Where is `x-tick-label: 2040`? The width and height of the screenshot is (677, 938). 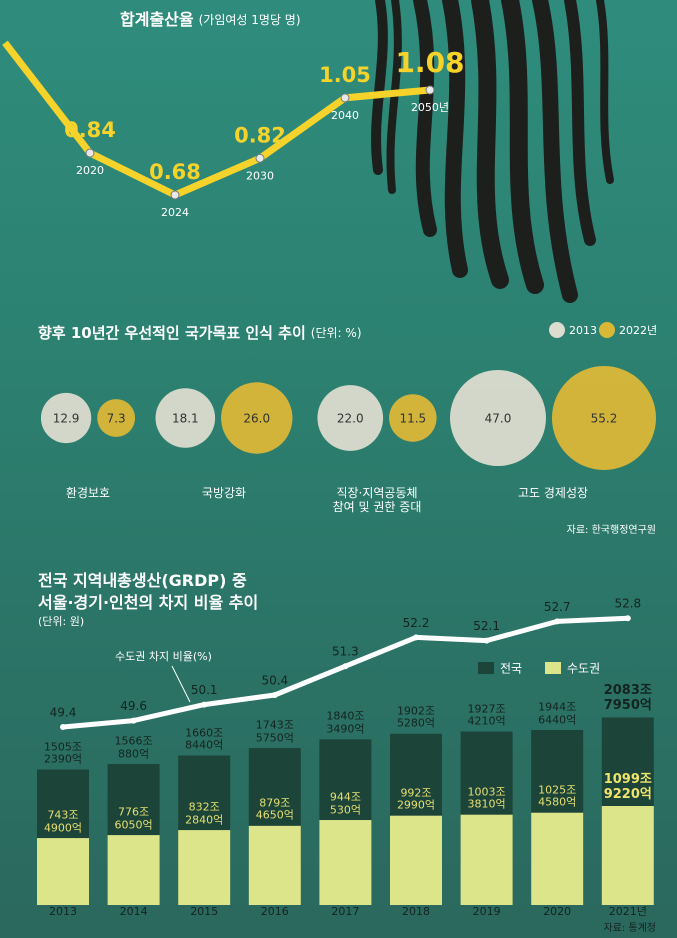 x-tick-label: 2040 is located at coordinates (345, 115).